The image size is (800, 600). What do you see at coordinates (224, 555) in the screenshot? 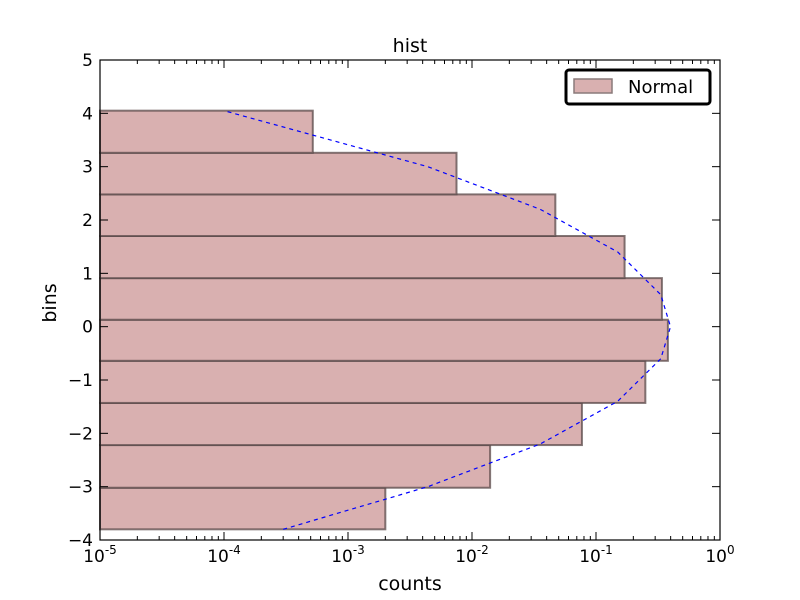
I see `x-tick-label-1: 10⁻⁴` at bounding box center [224, 555].